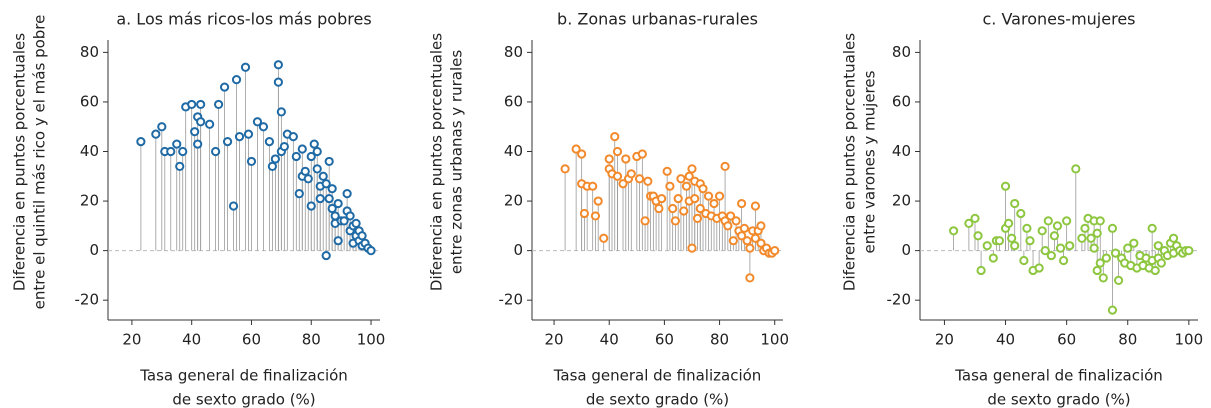 The width and height of the screenshot is (1211, 408). I want to click on y-tick-label: 80, so click(89, 52).